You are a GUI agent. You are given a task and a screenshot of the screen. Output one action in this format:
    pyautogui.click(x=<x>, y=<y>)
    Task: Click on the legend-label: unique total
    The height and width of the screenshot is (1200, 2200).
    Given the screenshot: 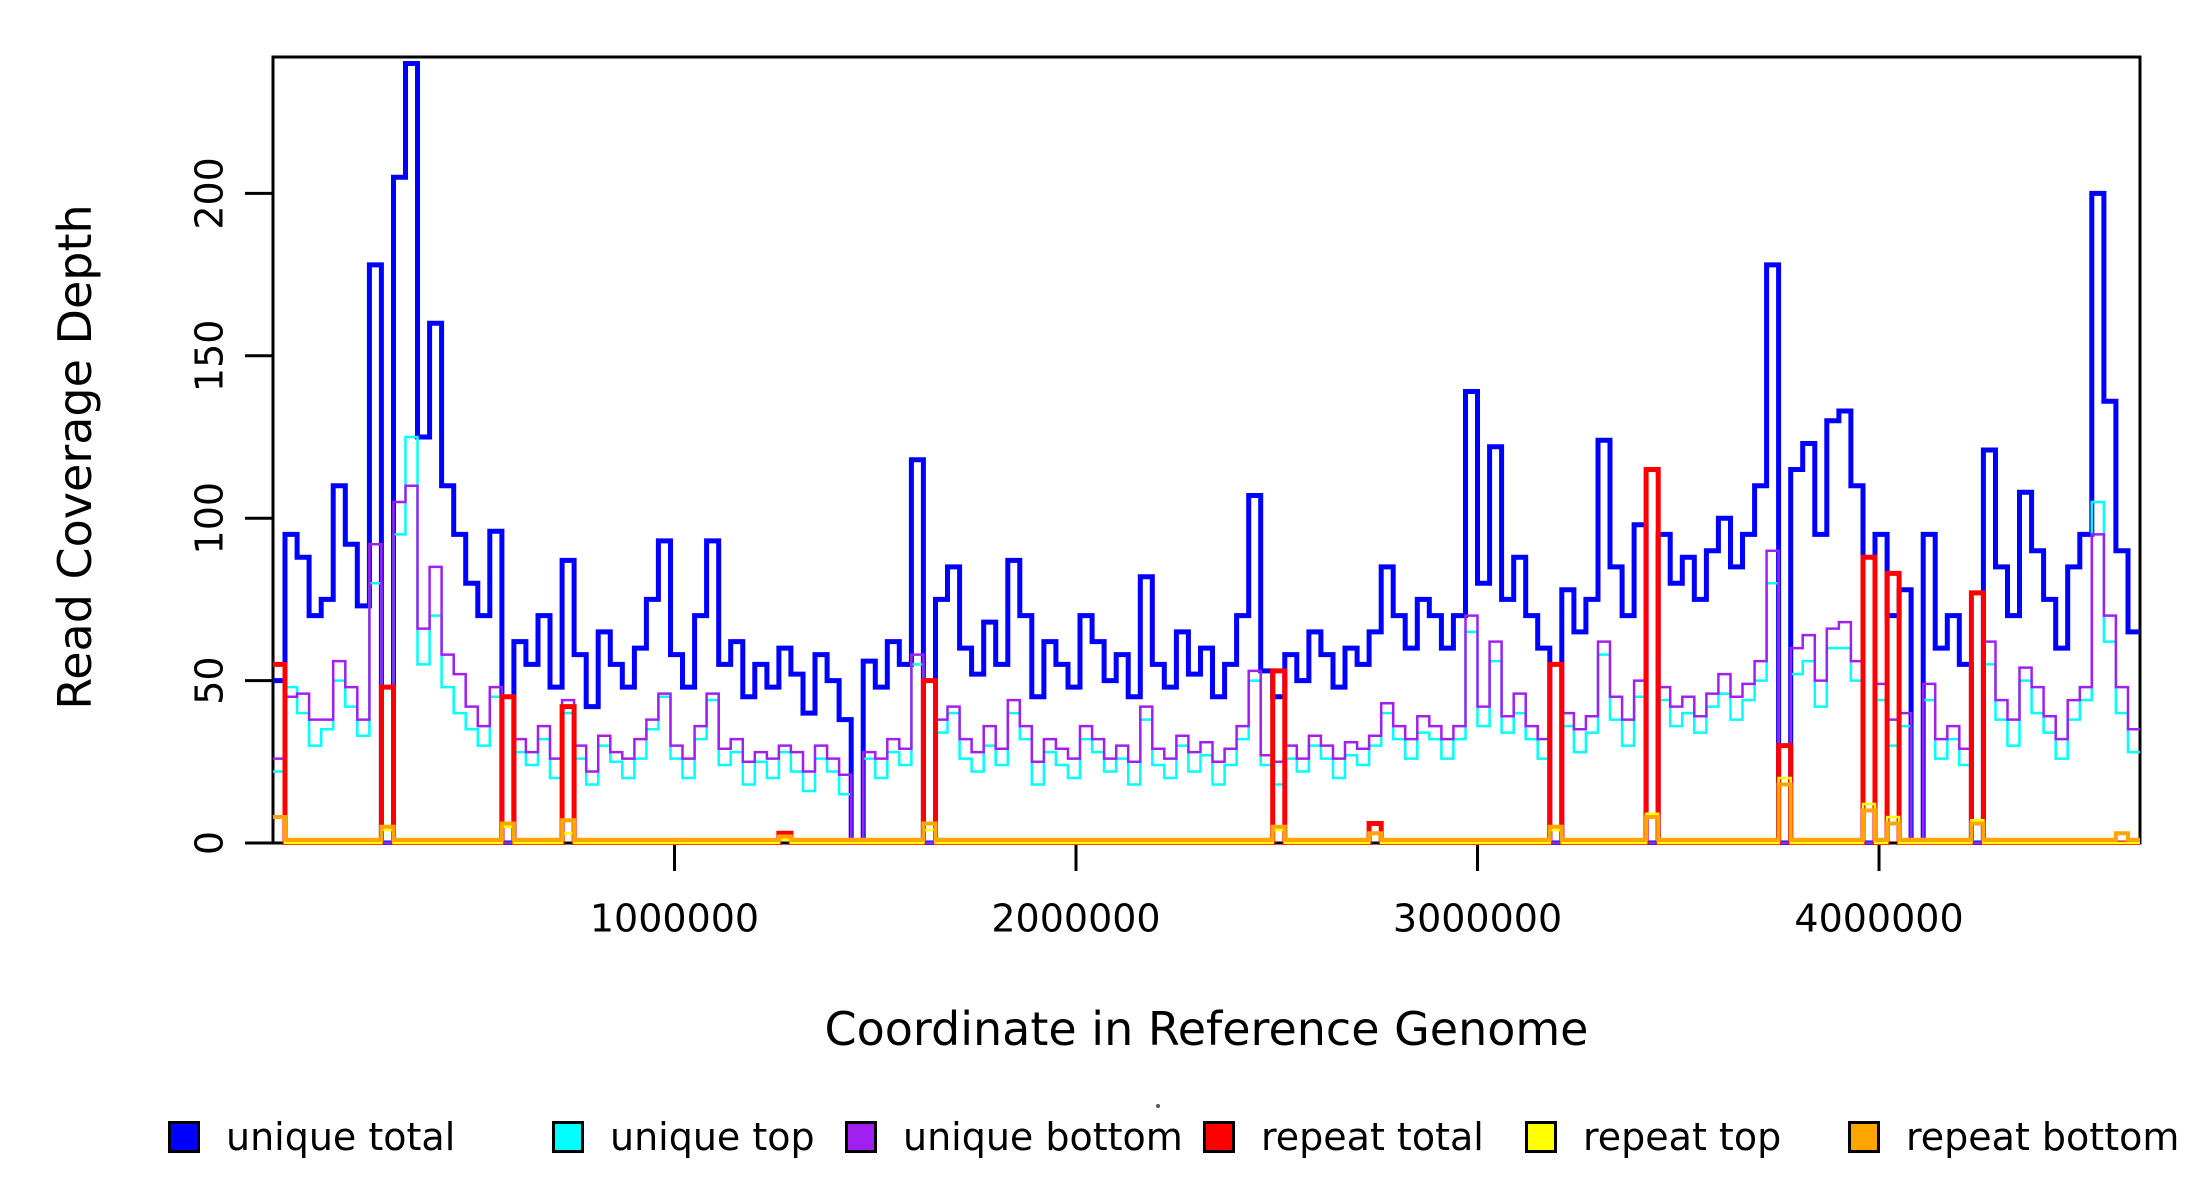 What is the action you would take?
    pyautogui.click(x=341, y=1137)
    